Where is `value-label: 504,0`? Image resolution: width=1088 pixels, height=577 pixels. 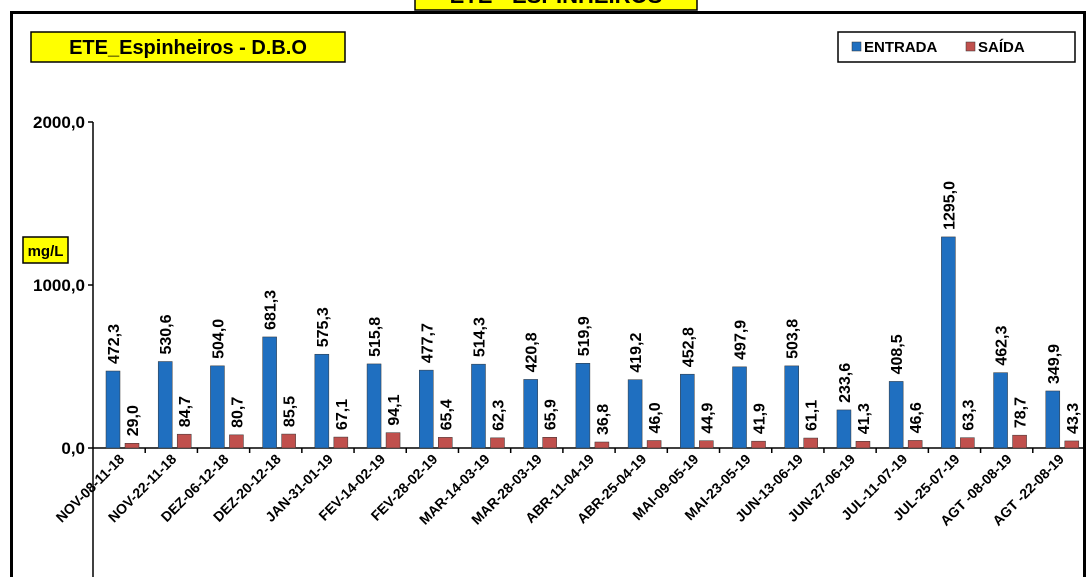 value-label: 504,0 is located at coordinates (218, 339).